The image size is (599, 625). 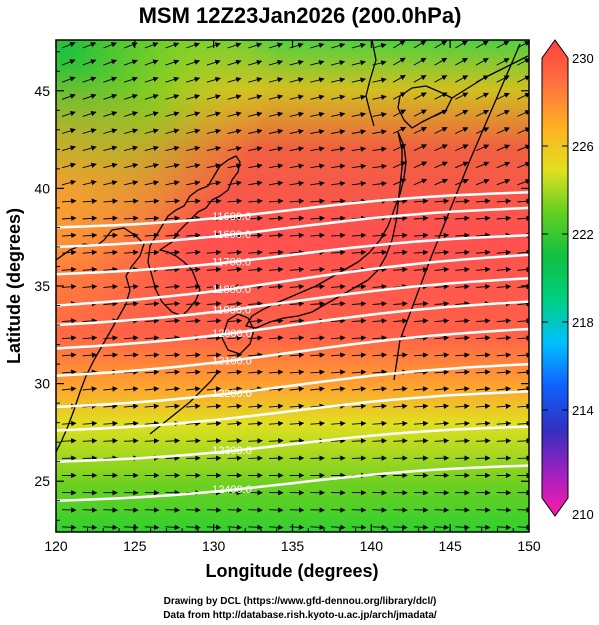 I want to click on kuril-islands, so click(x=490, y=77).